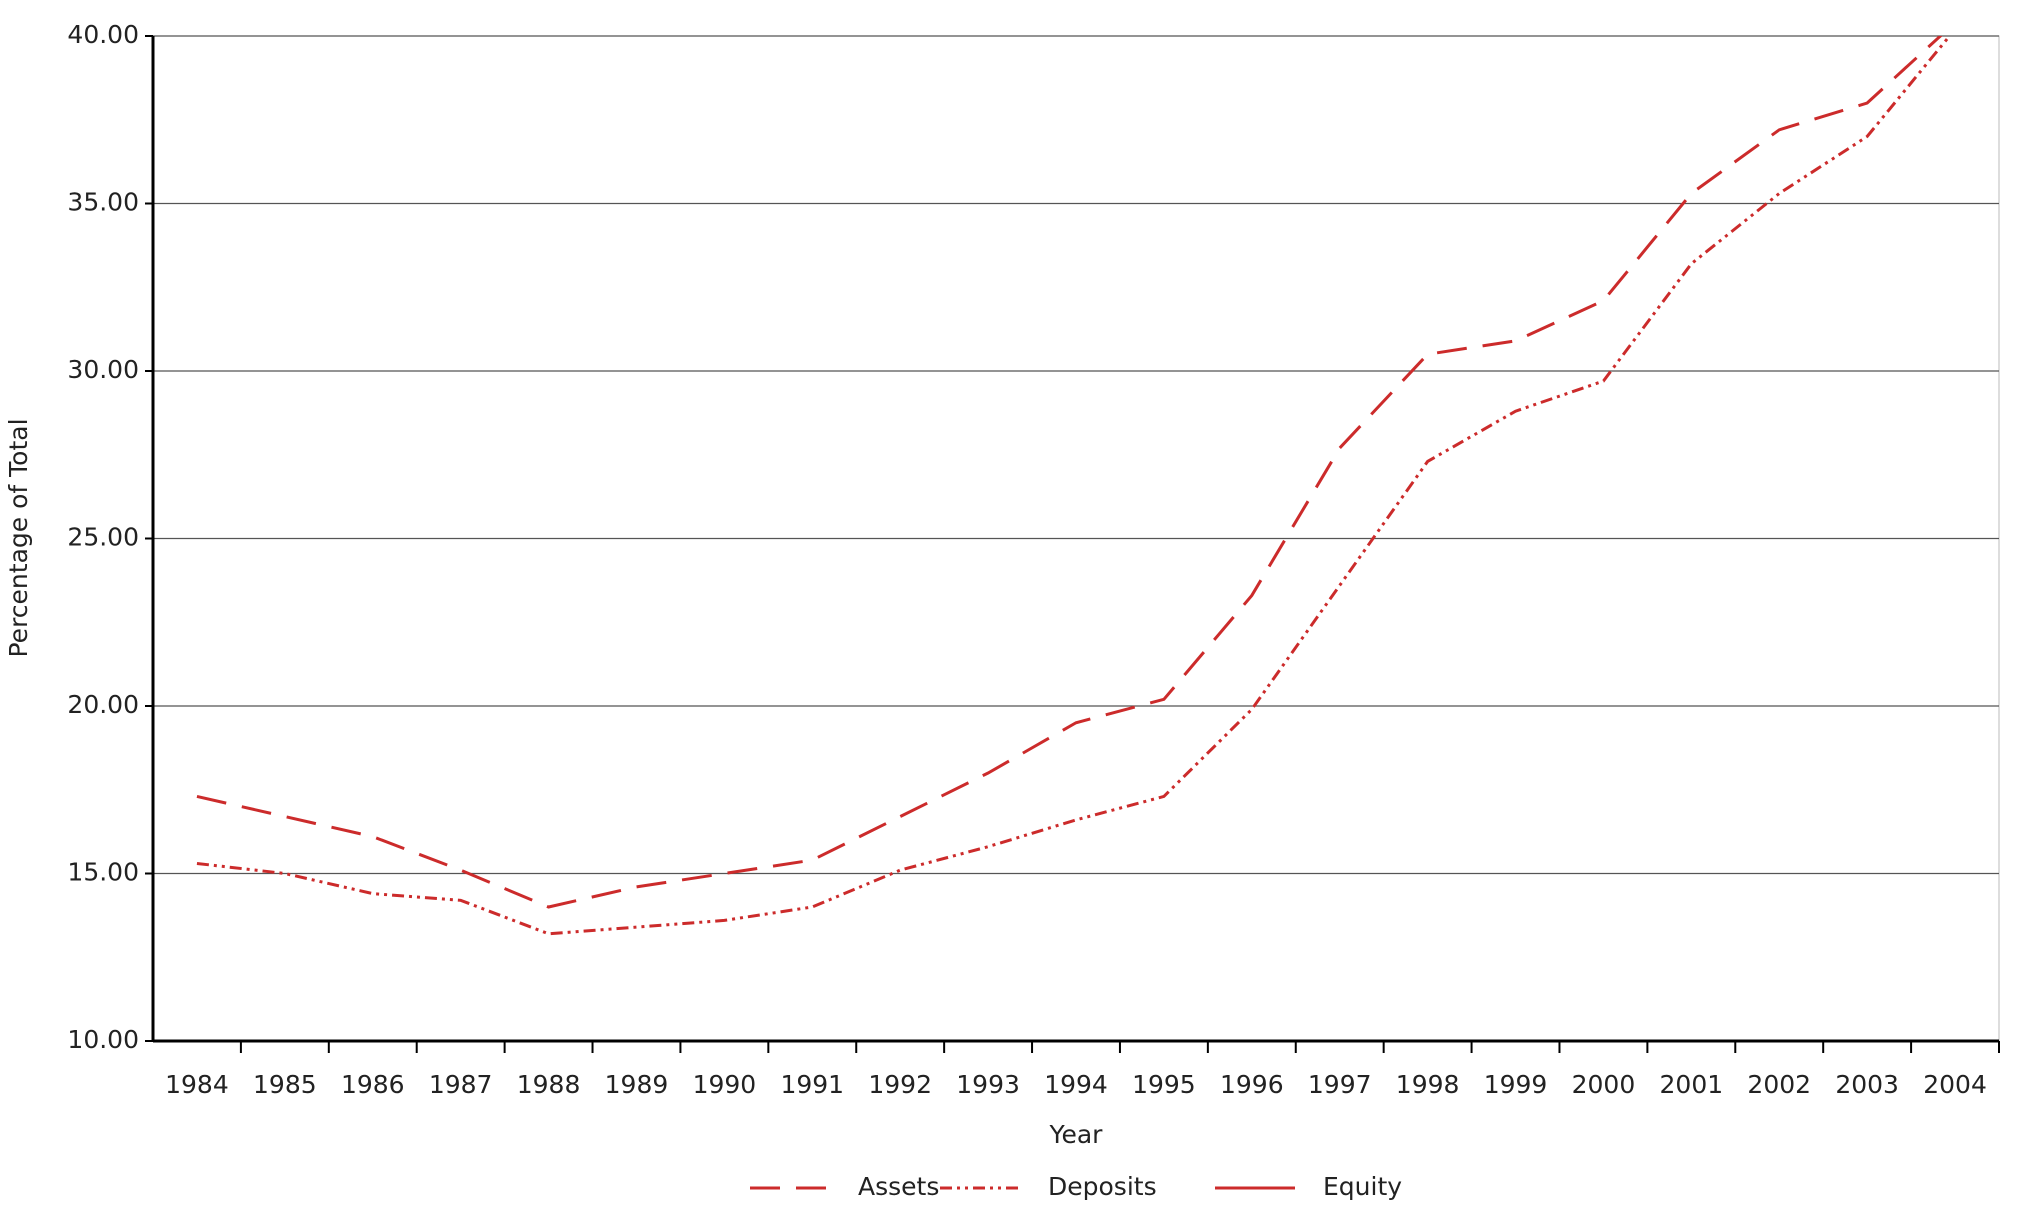  What do you see at coordinates (1076, 1084) in the screenshot?
I see `x-tick-label: 1994` at bounding box center [1076, 1084].